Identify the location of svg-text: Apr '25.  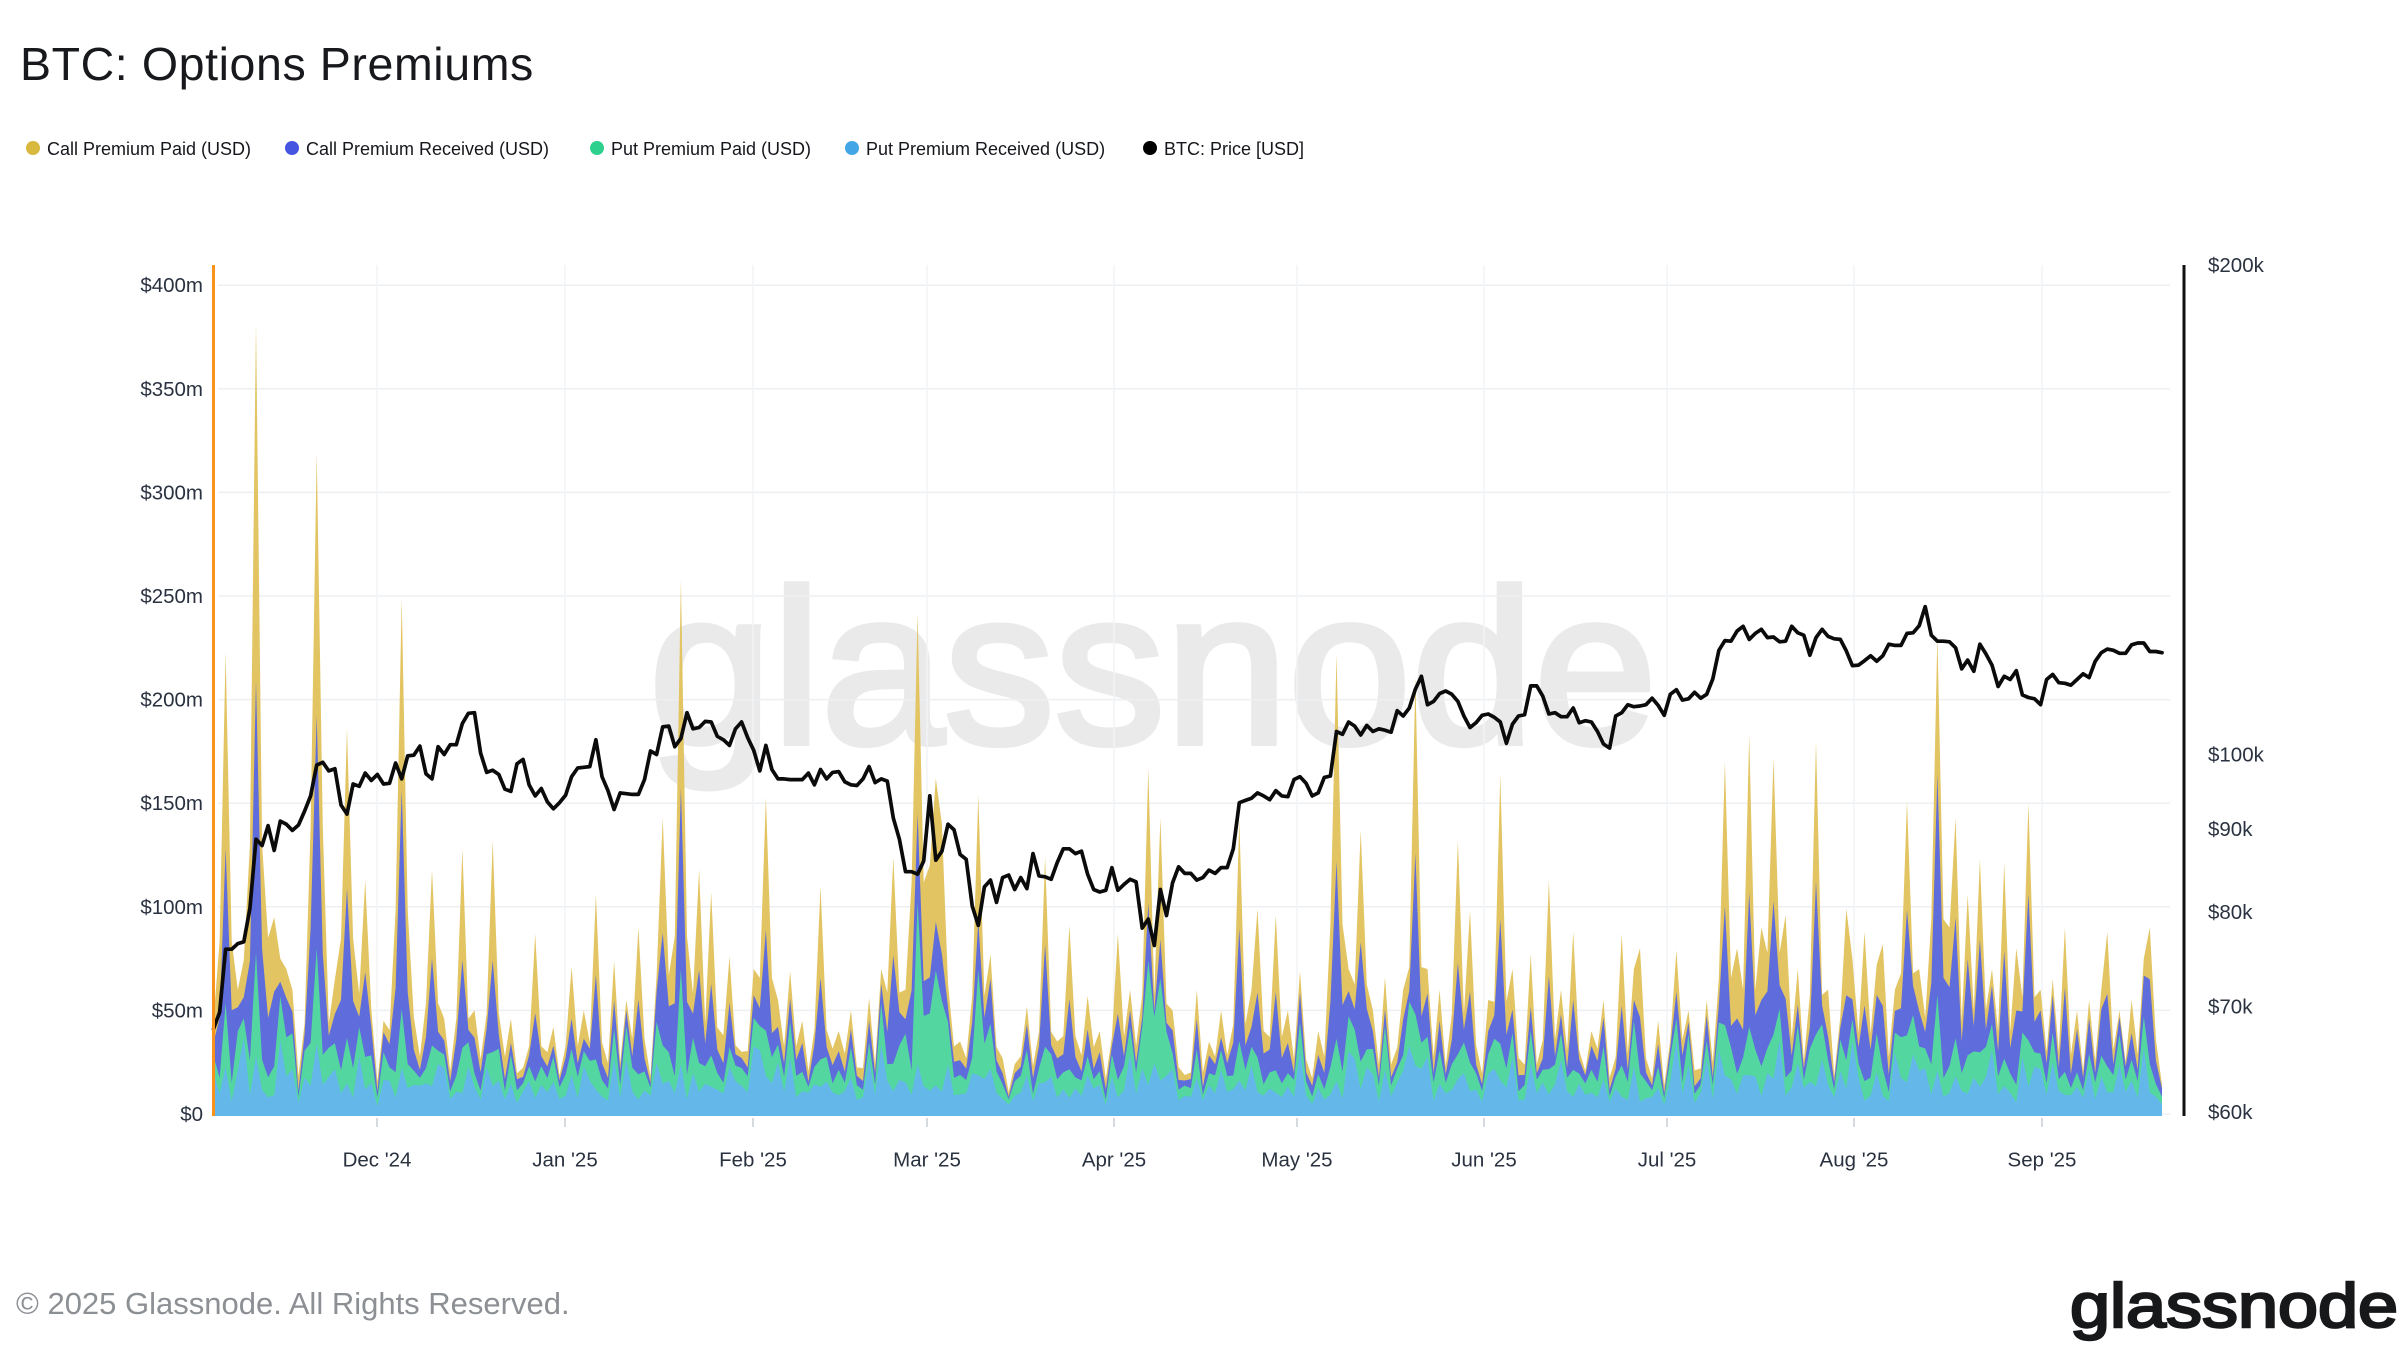
(1114, 1160).